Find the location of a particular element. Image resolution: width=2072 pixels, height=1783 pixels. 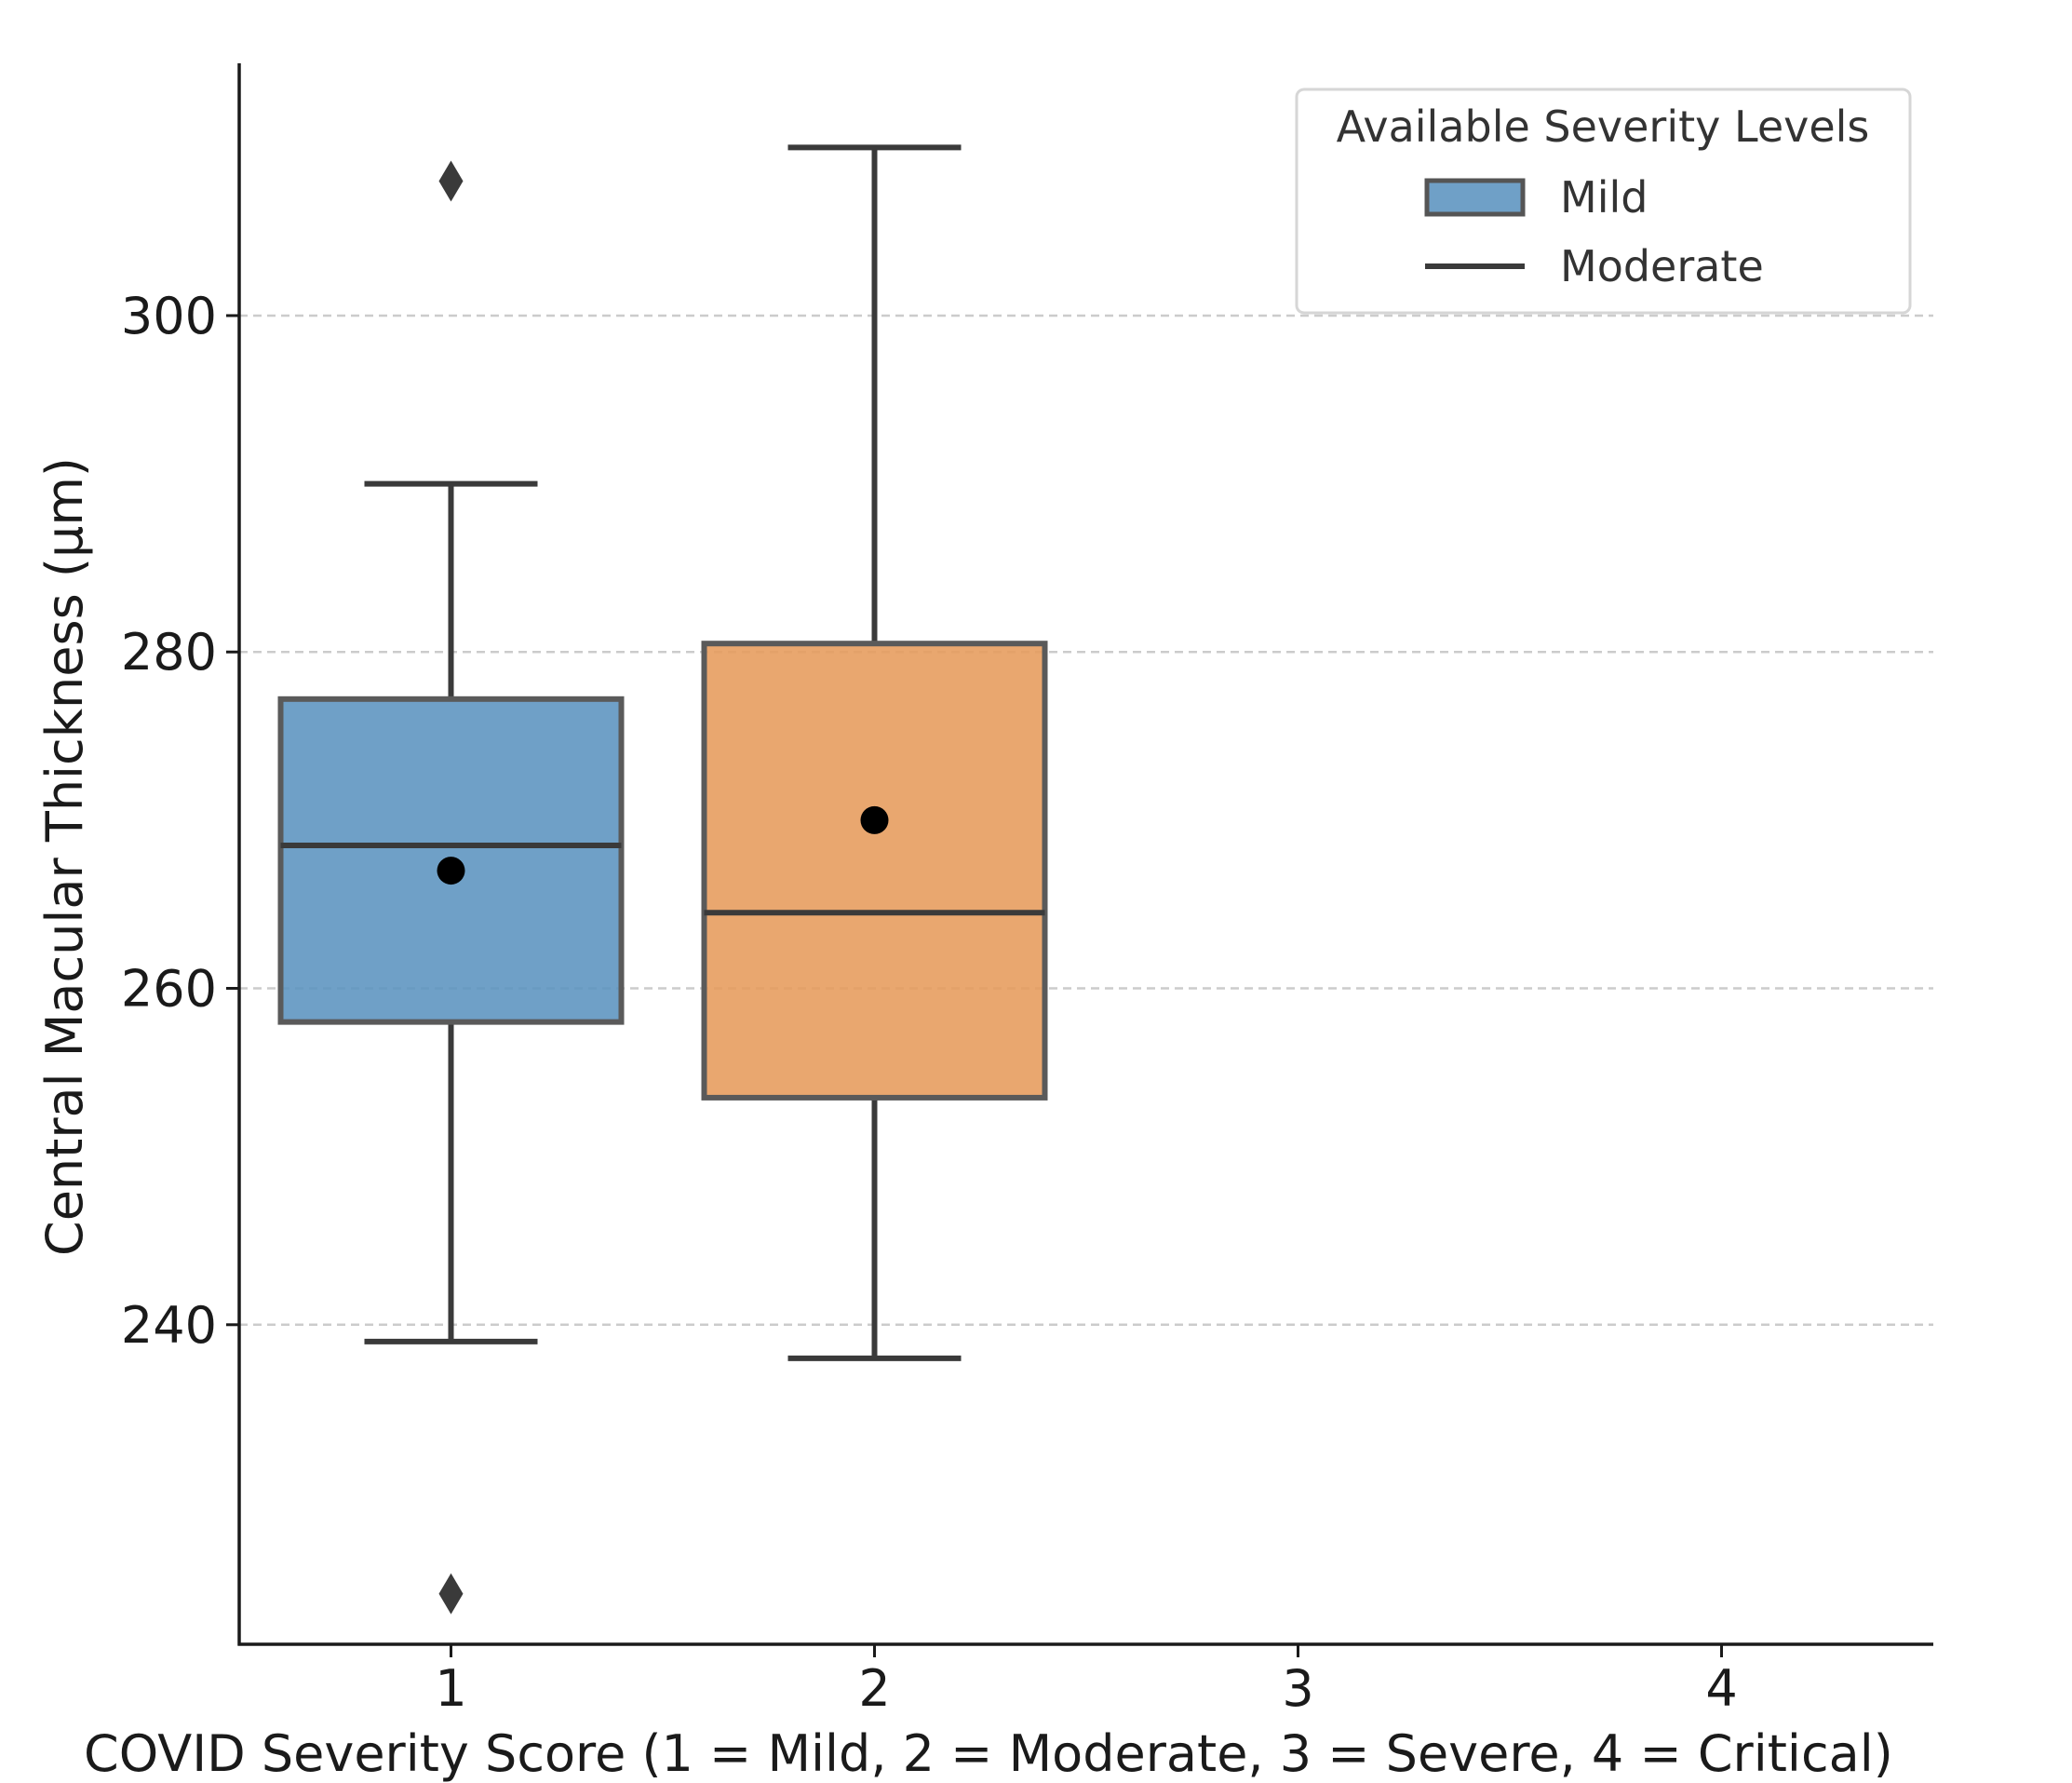

x-tick-label-2: 2 is located at coordinates (874, 1689).